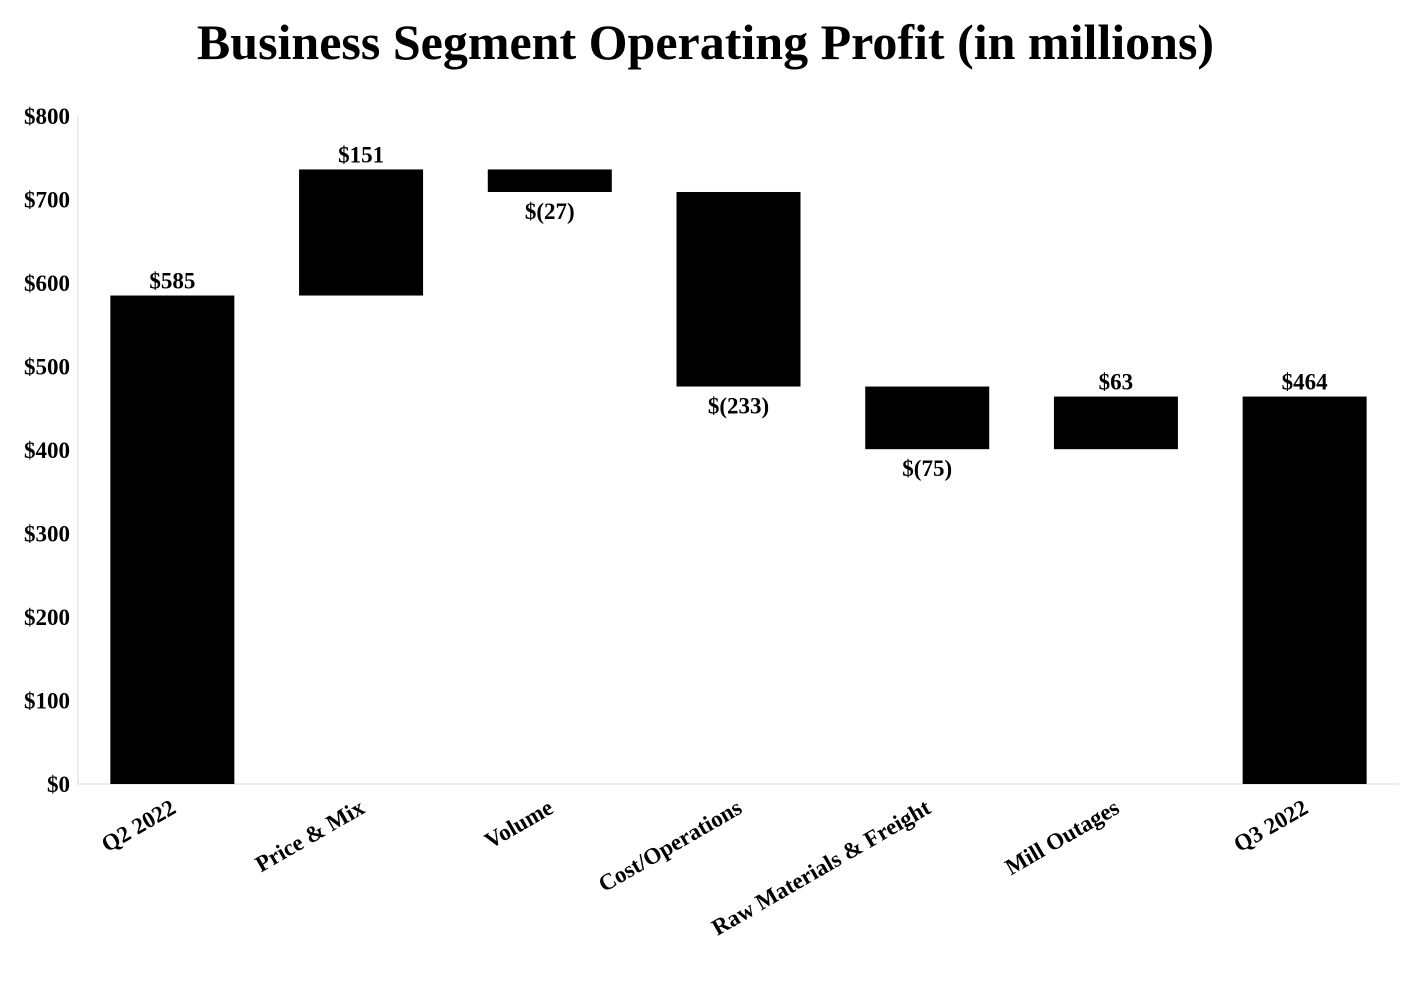 Image resolution: width=1411 pixels, height=982 pixels. I want to click on data-label: $63, so click(1116, 382).